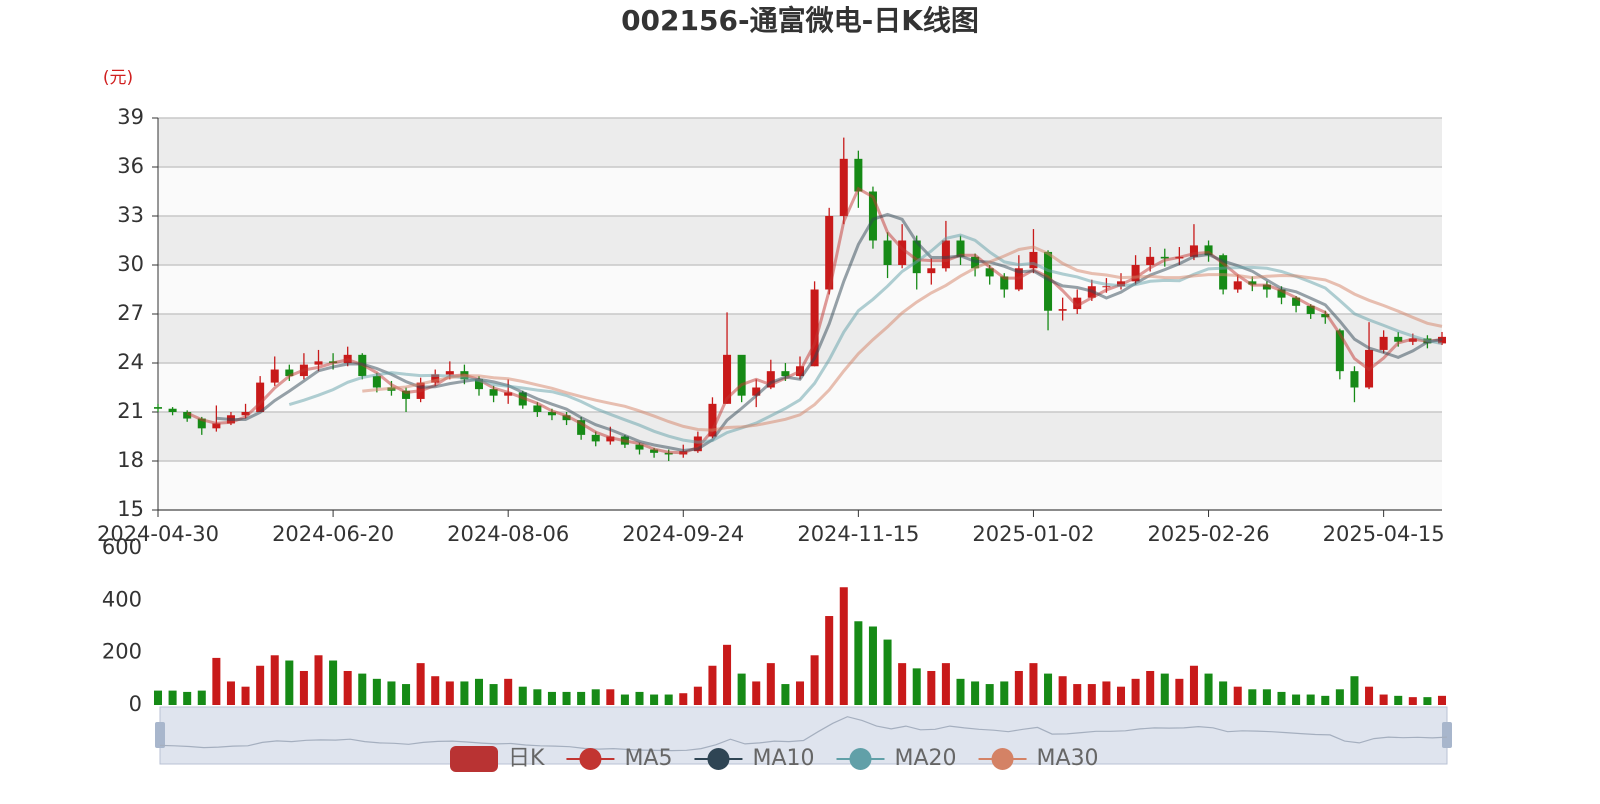 Image resolution: width=1600 pixels, height=804 pixels. I want to click on y-unit: (元), so click(118, 78).